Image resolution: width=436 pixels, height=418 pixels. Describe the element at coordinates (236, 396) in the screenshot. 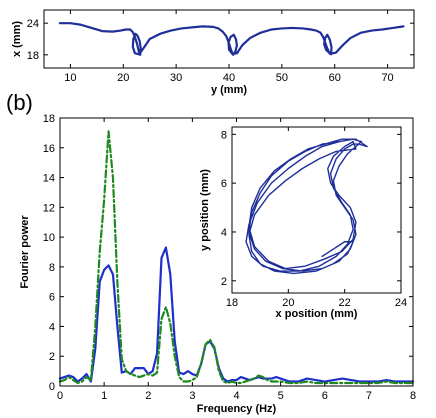

I see `x-tick-label: 4` at that location.